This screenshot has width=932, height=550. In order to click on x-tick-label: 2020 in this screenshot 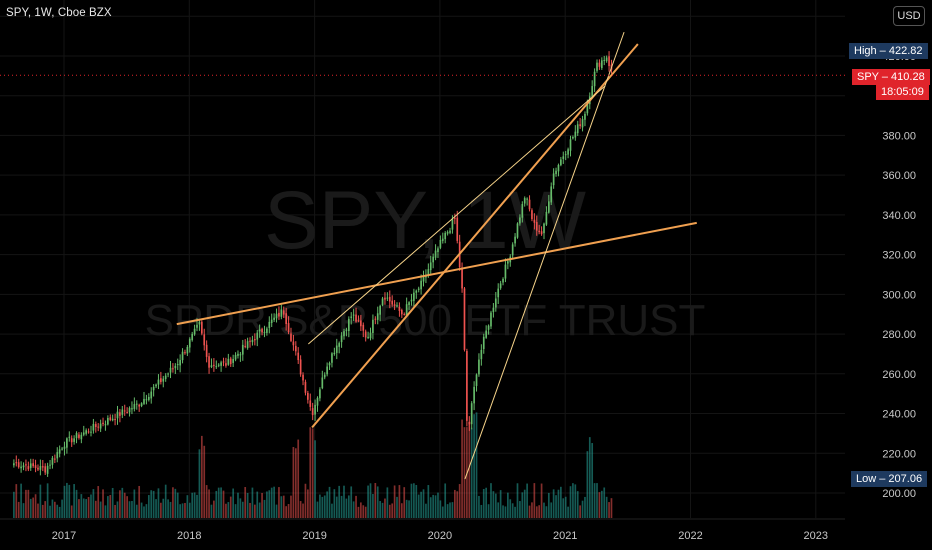, I will do `click(440, 536)`.